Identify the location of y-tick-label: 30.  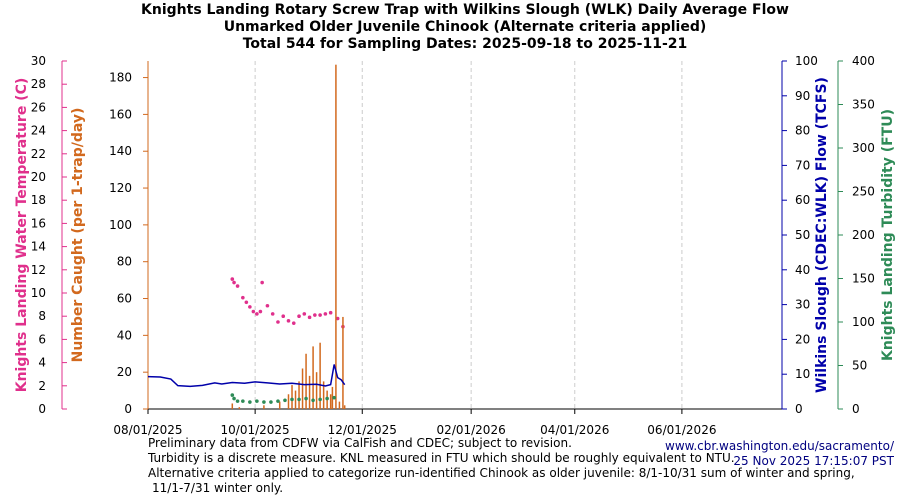
(802, 305).